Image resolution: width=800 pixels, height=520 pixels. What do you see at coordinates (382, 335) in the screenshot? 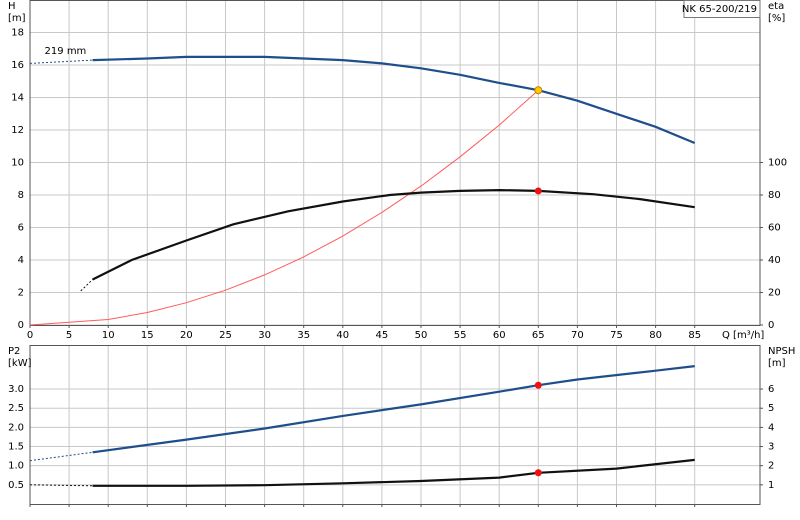
I see `x-tick-label: 45` at bounding box center [382, 335].